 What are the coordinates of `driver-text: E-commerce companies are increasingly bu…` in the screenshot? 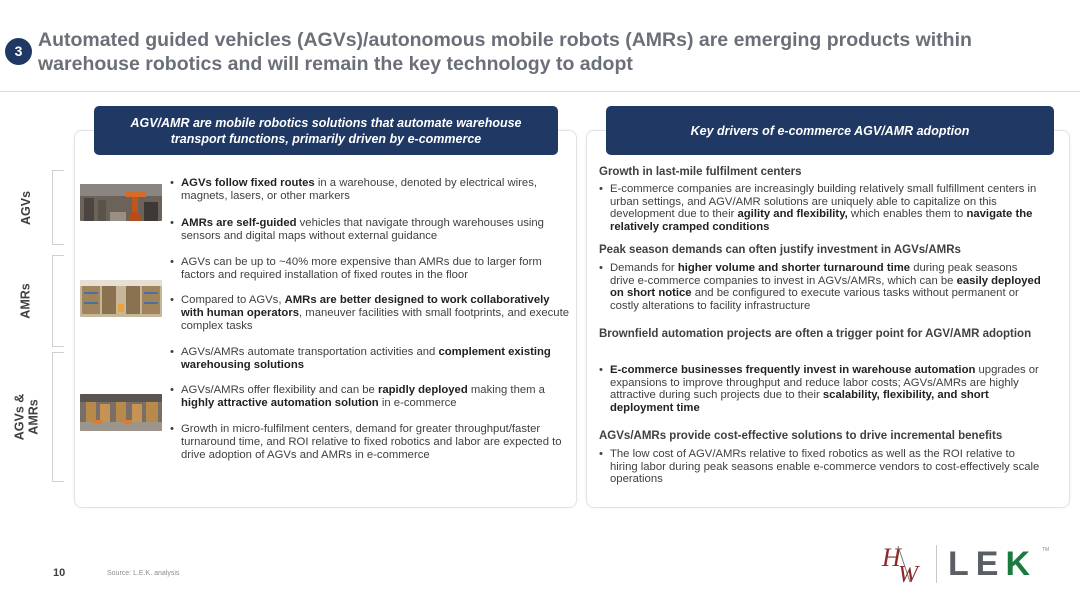 It's located at (821, 208).